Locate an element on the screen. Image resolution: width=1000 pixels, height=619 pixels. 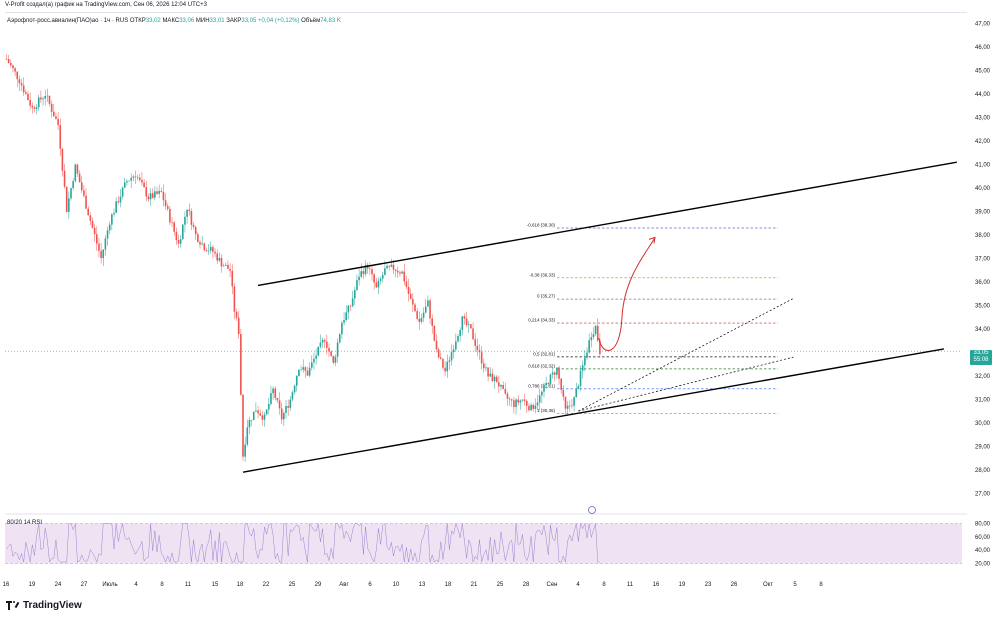
price-tick-label: 34,00 is located at coordinates (983, 330).